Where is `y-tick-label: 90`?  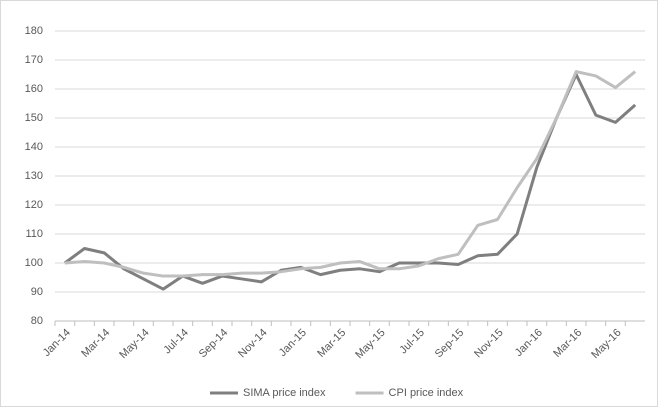 y-tick-label: 90 is located at coordinates (37, 292).